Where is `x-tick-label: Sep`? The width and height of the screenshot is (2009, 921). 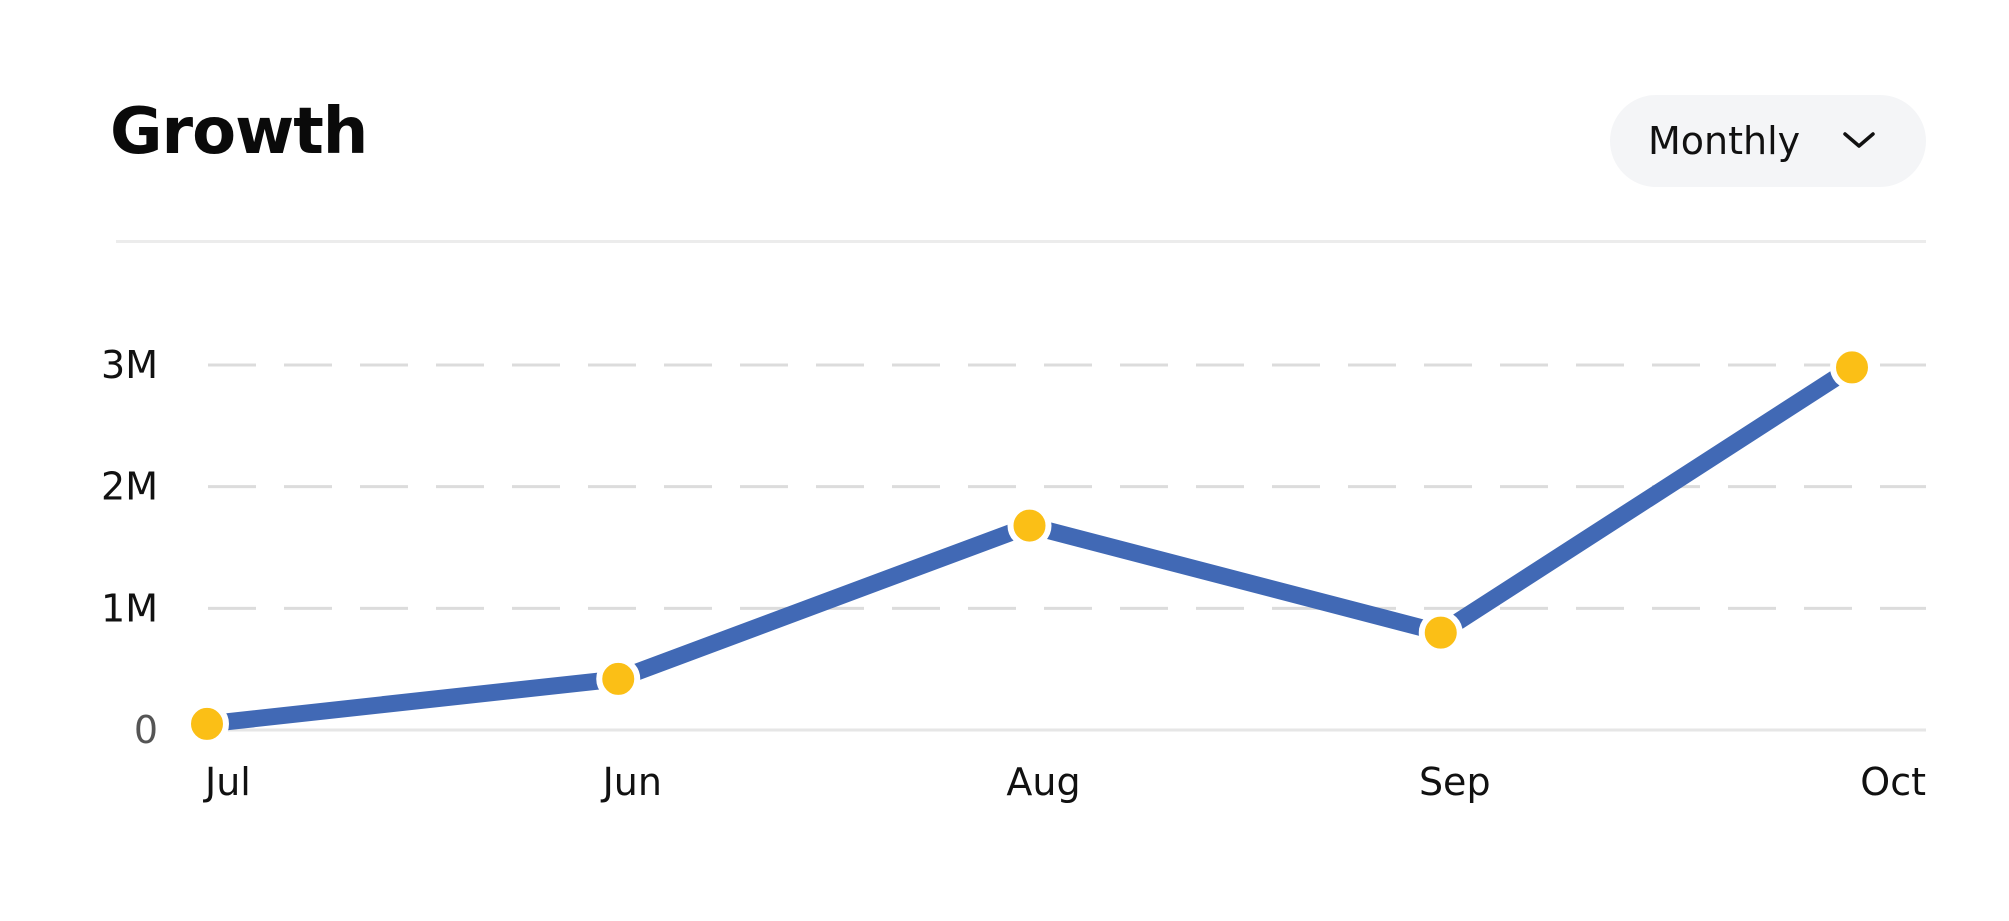
x-tick-label: Sep is located at coordinates (1455, 782).